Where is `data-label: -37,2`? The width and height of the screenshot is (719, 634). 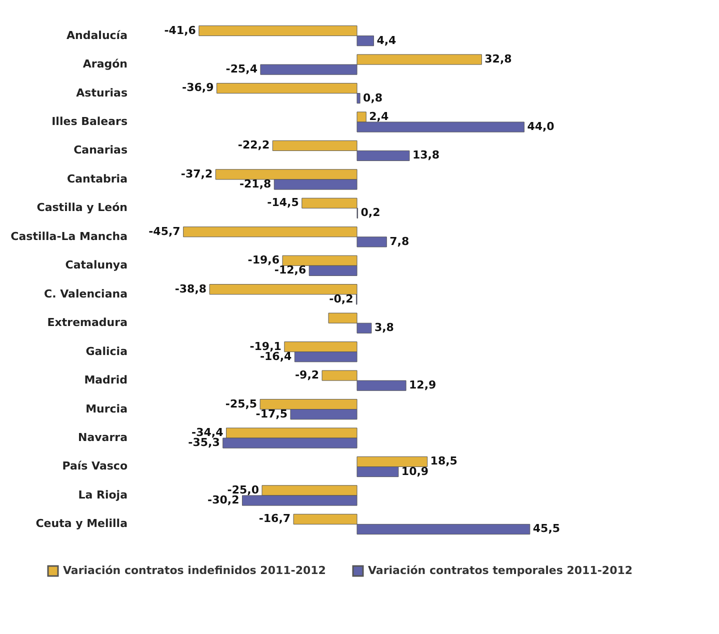
data-label: -37,2 is located at coordinates (196, 173).